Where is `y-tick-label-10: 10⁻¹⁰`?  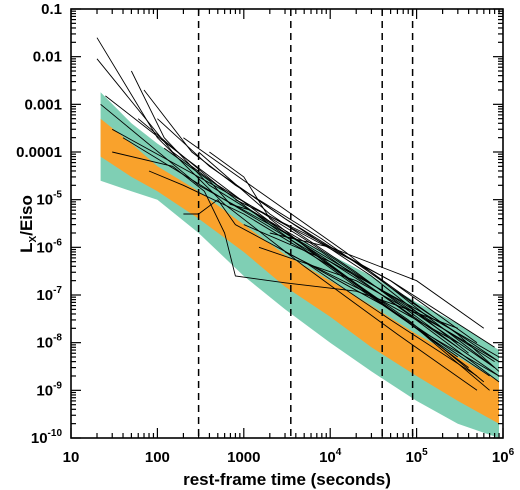
y-tick-label-10: 10⁻¹⁰ is located at coordinates (47, 437).